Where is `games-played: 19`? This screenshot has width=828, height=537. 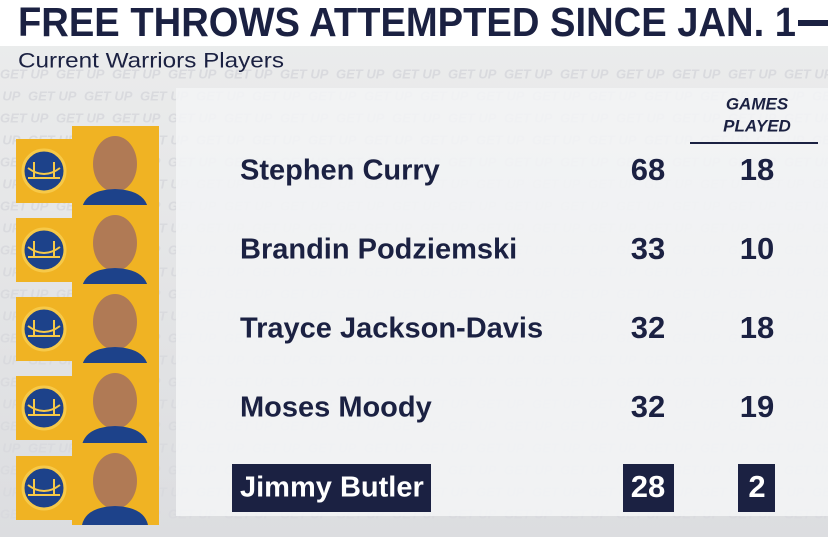
games-played: 19 is located at coordinates (757, 406).